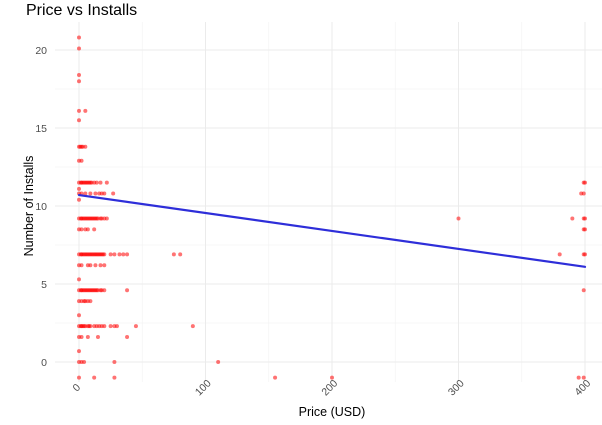  What do you see at coordinates (332, 412) in the screenshot?
I see `x-axis-title: Price (USD)` at bounding box center [332, 412].